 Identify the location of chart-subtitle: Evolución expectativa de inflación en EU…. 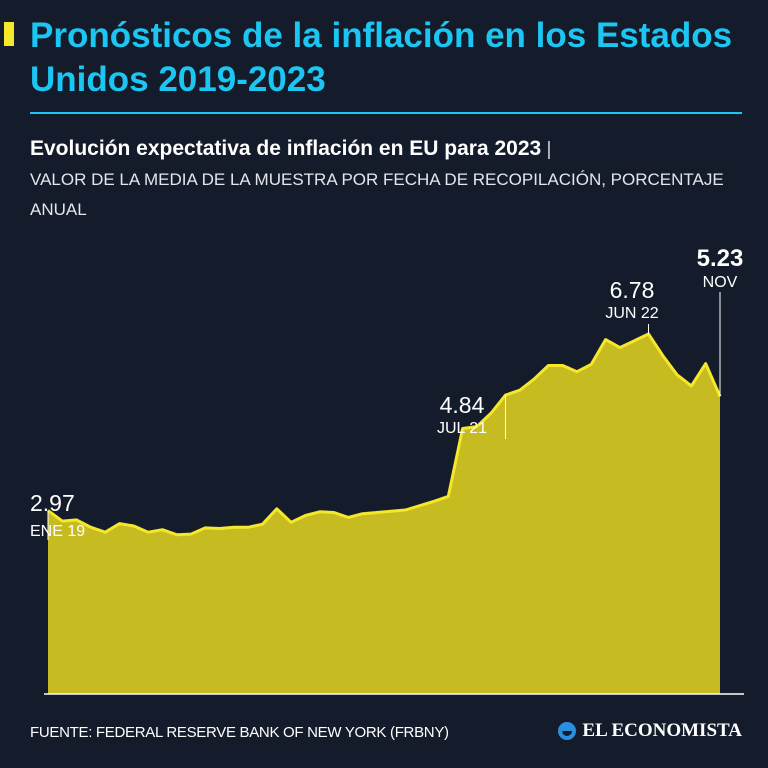
(386, 179).